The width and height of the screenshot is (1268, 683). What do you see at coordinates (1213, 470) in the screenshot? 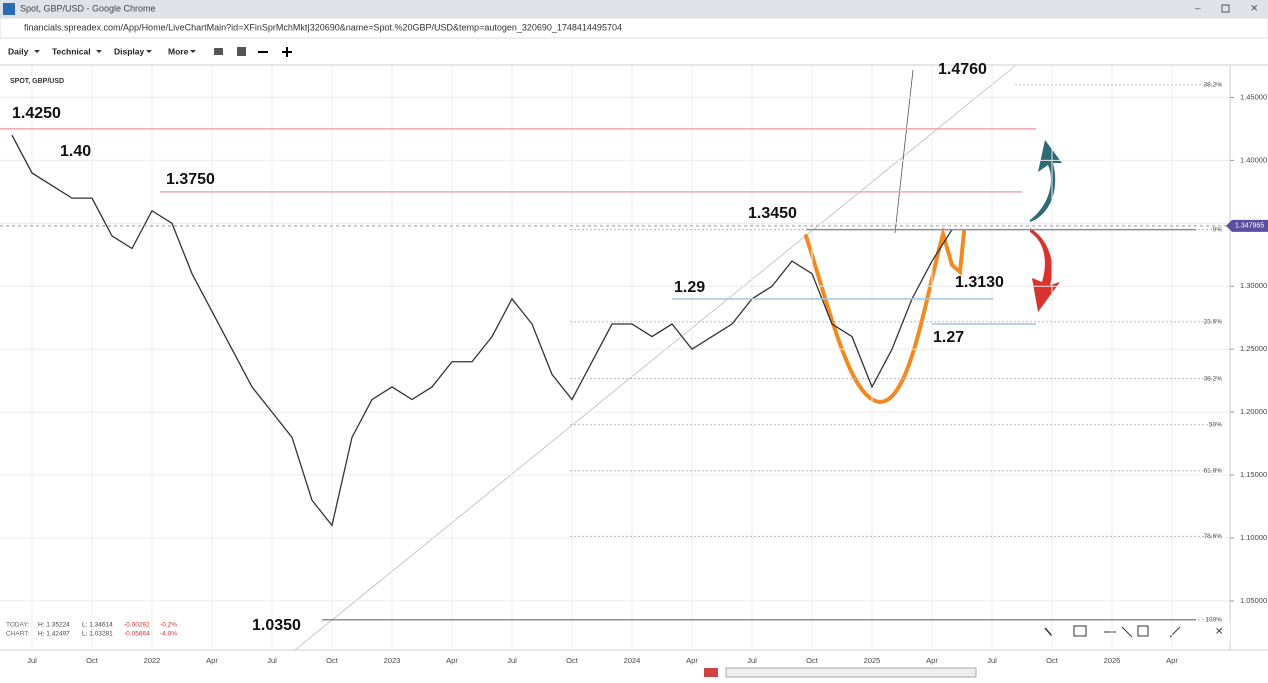
I see `fib-label: 61.8%` at bounding box center [1213, 470].